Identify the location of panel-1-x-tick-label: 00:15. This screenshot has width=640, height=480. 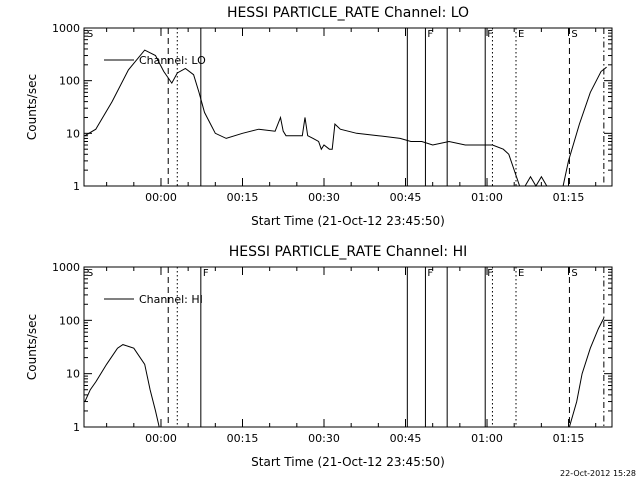
(243, 197).